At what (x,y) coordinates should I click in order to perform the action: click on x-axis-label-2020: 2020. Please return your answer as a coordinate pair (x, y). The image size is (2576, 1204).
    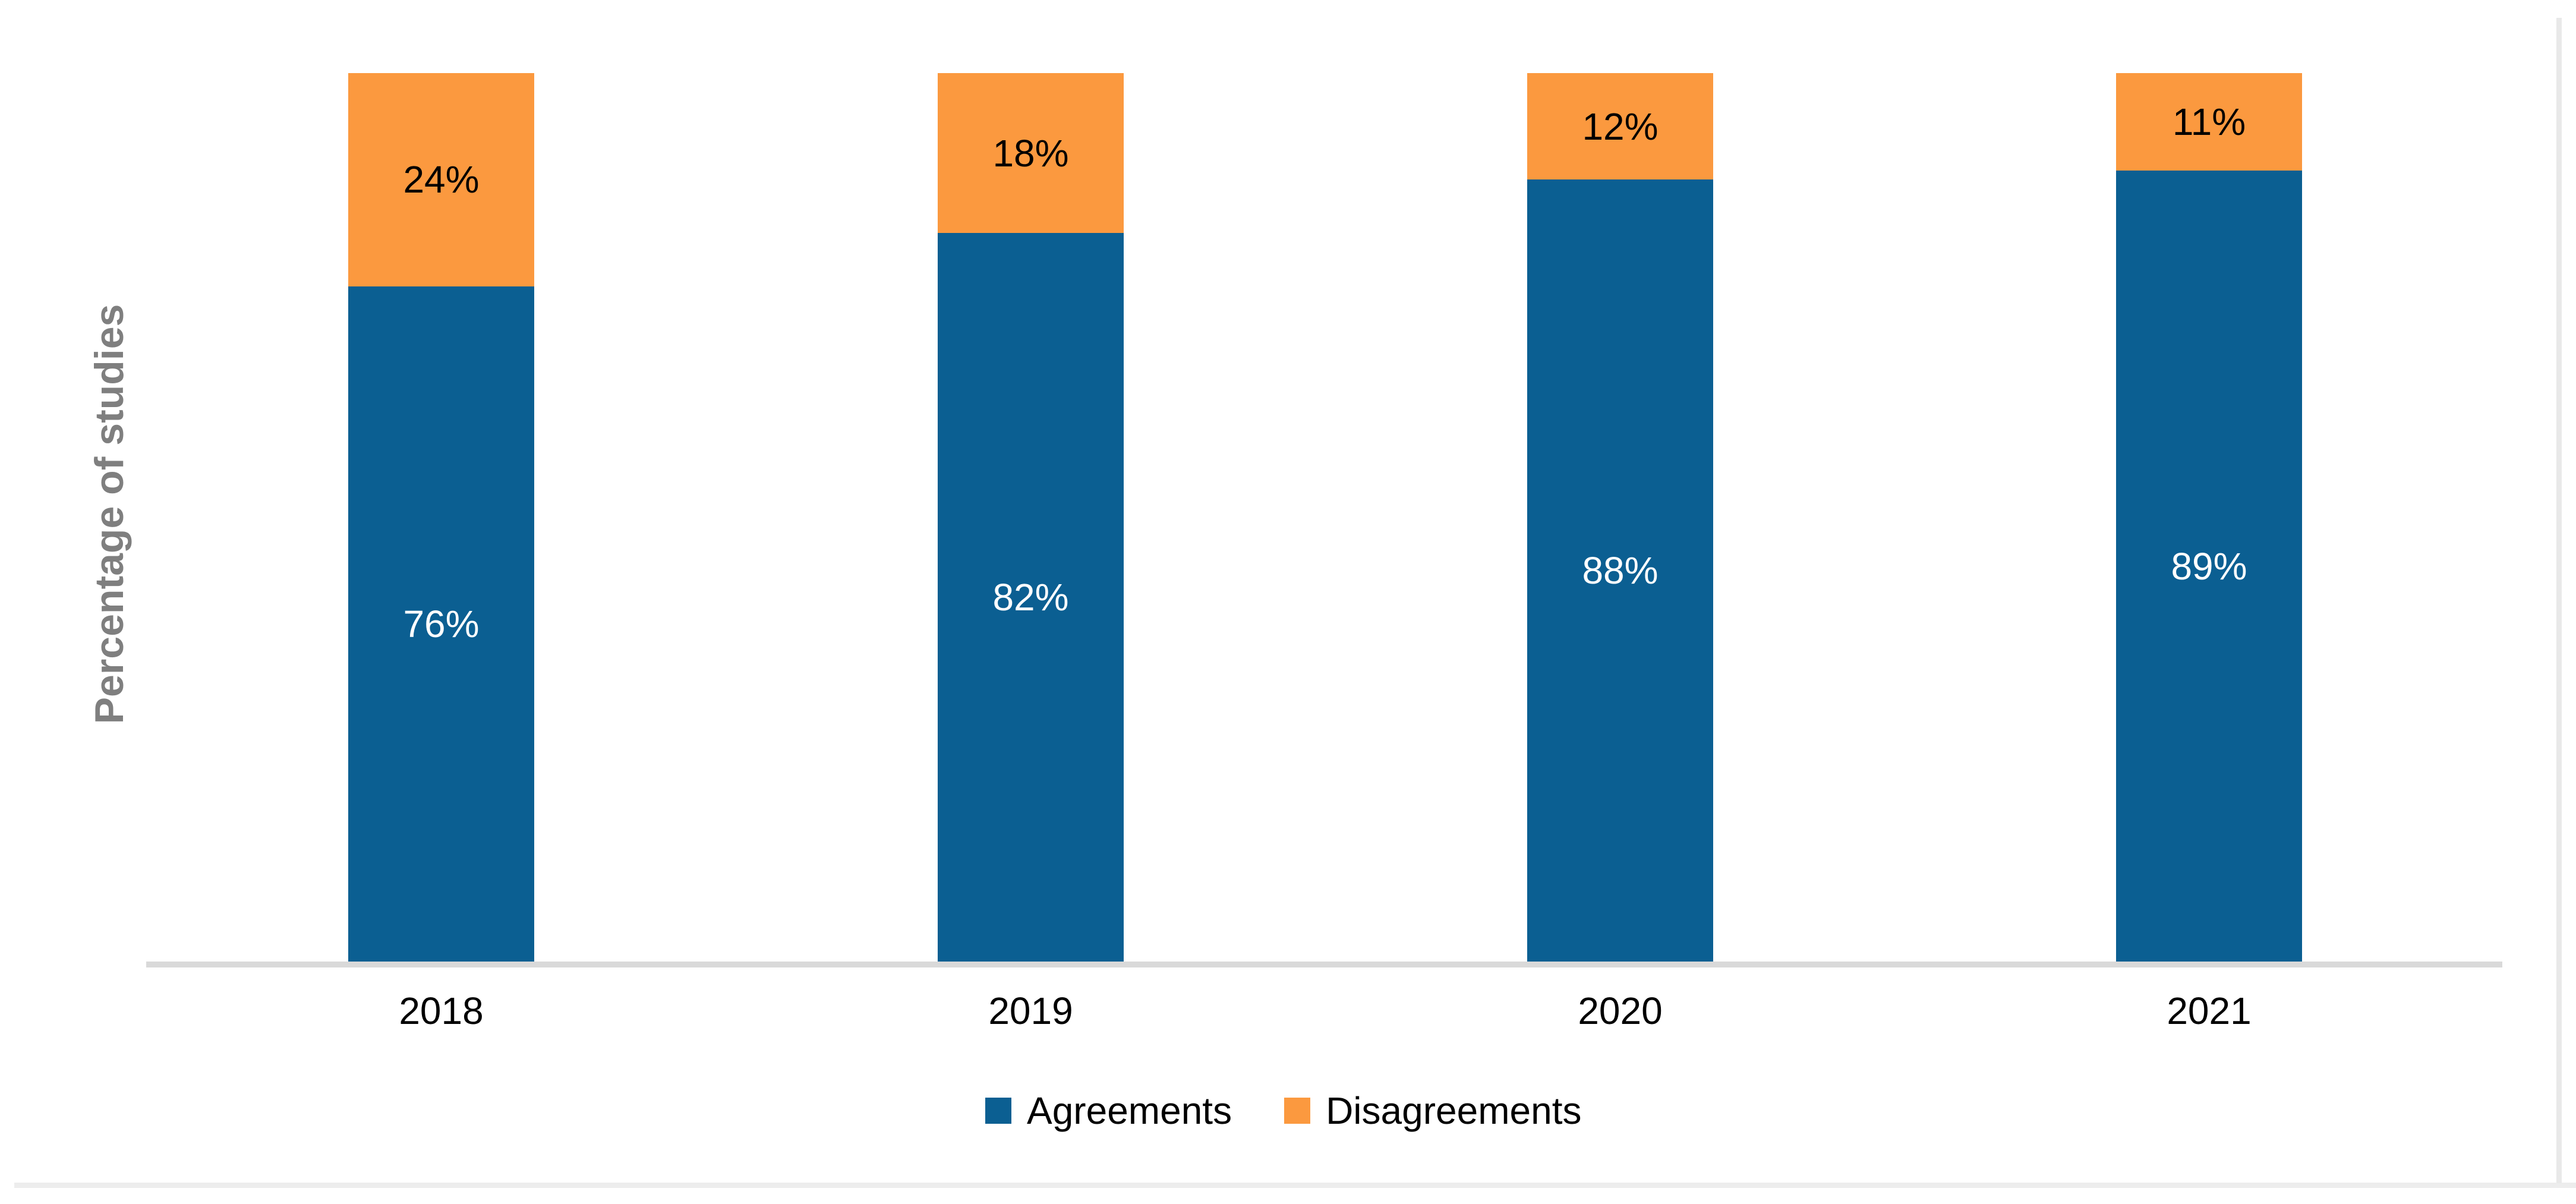
    Looking at the image, I should click on (1621, 1010).